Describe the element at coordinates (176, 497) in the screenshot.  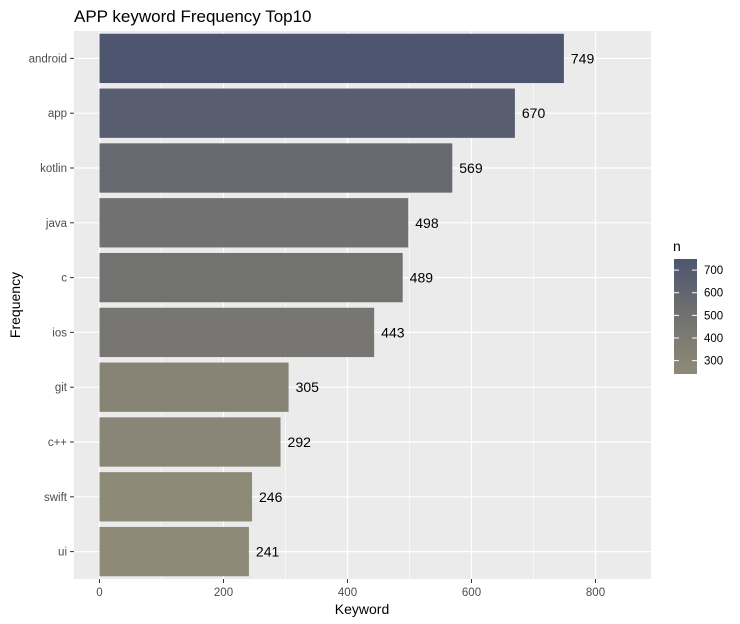
I see `bar-swift` at that location.